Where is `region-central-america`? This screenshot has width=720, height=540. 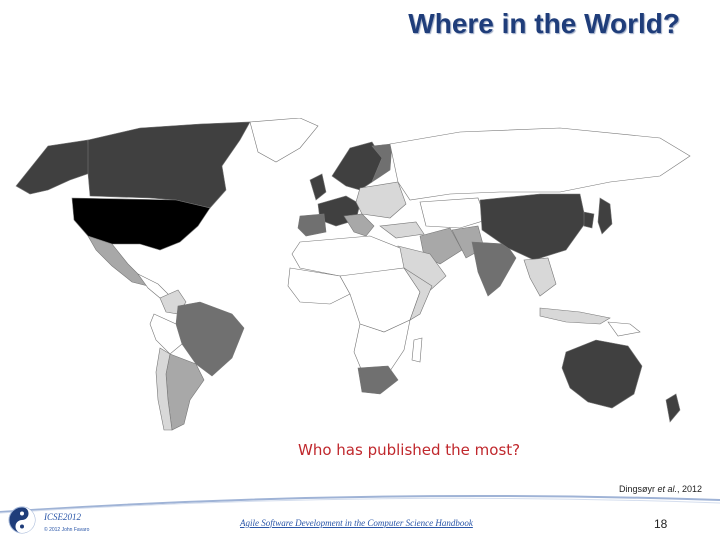 region-central-america is located at coordinates (154, 286).